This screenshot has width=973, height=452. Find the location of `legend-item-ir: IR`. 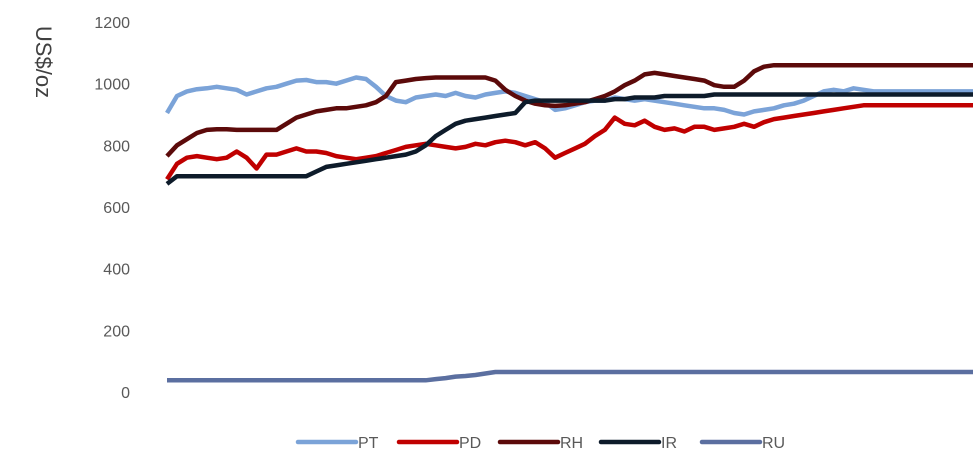

legend-item-ir: IR is located at coordinates (637, 443).